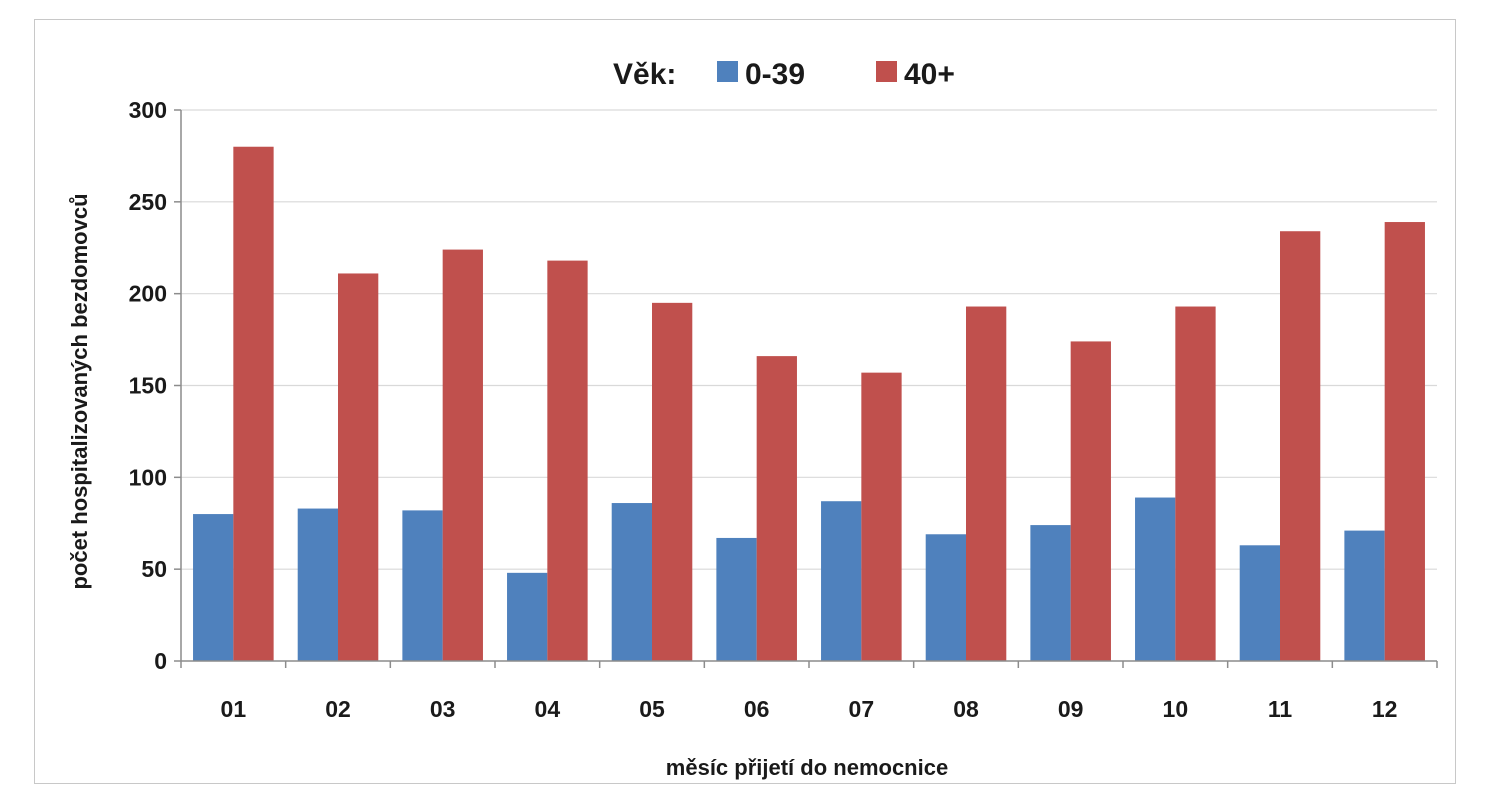  I want to click on y-tick-labels: 0 50 100 150 200 250 300, so click(148, 385).